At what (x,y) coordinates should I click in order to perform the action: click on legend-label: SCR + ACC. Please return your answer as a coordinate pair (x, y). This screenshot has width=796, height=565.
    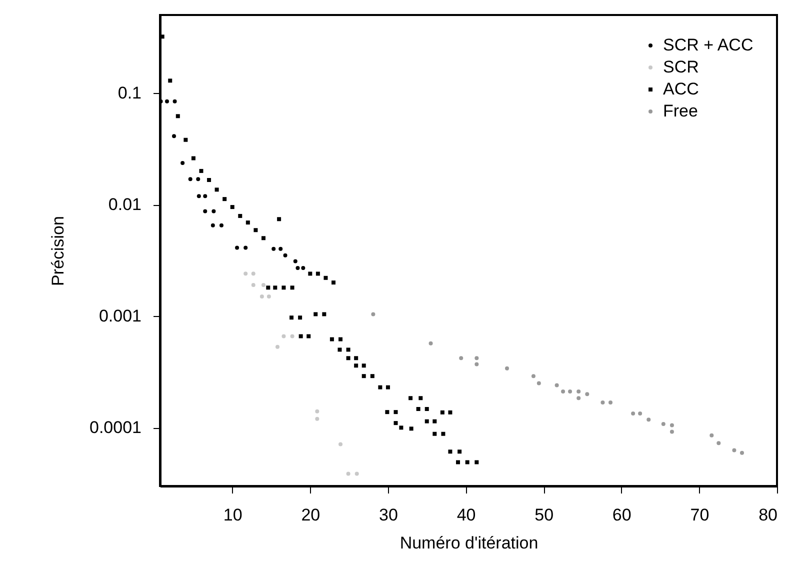
    Looking at the image, I should click on (708, 45).